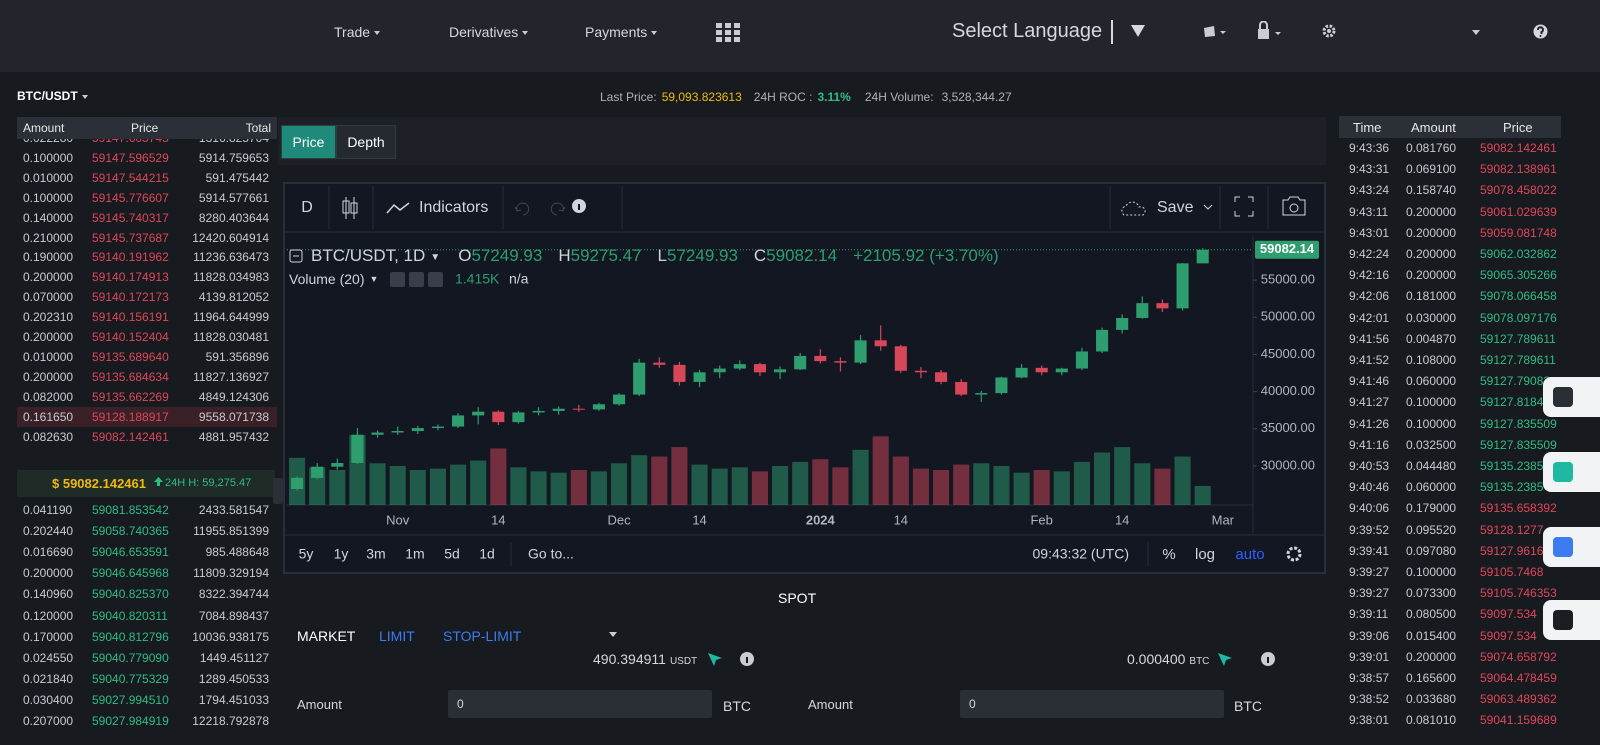  I want to click on bid-row: 0.200000 59046.645968 11809.329194, so click(147, 573).